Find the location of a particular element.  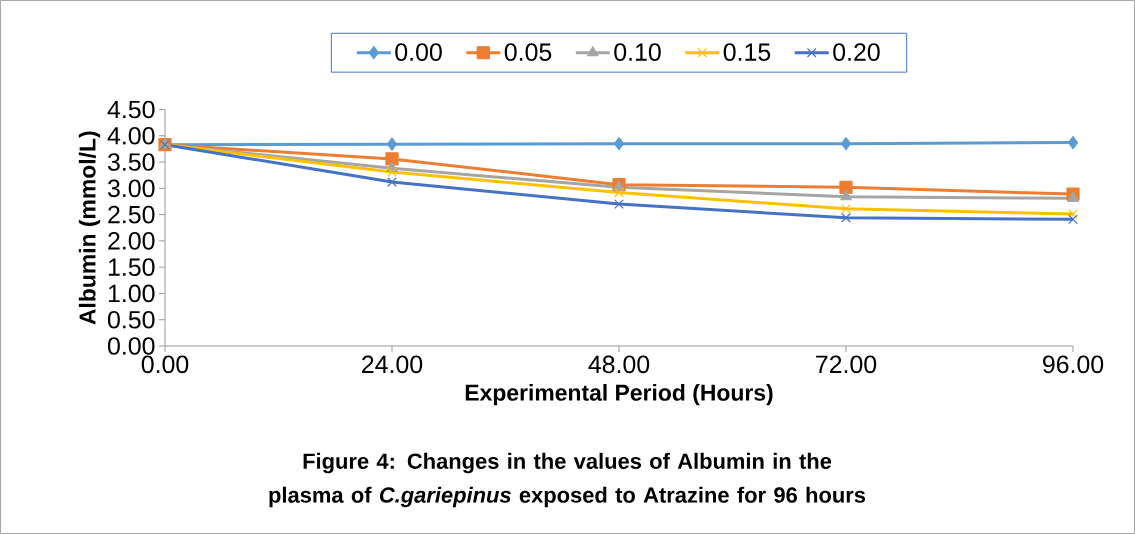

x-tick-label: 72.00 is located at coordinates (846, 364).